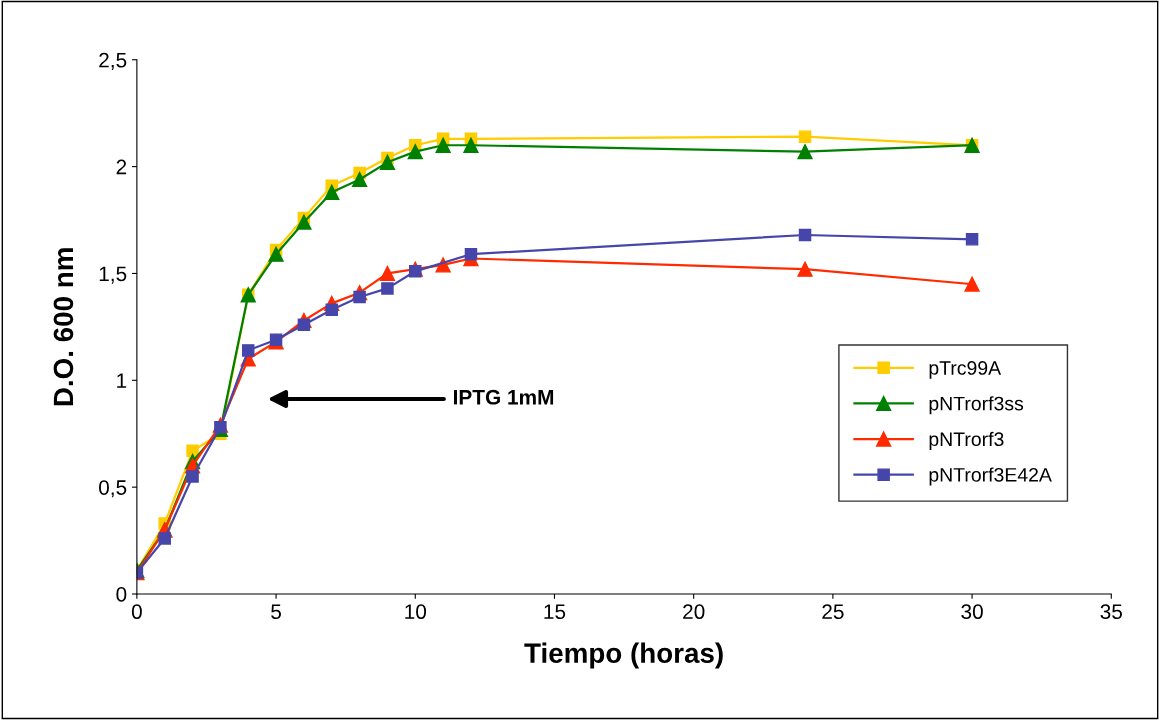  Describe the element at coordinates (990, 476) in the screenshot. I see `legend-label: pNTrorf3E42A` at that location.